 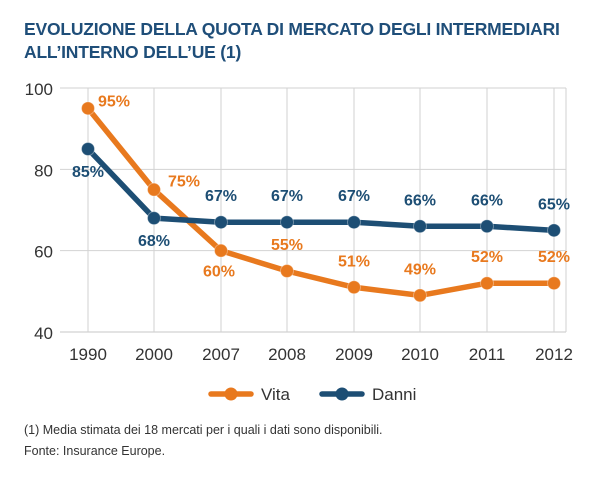 I want to click on legend-label-danni: Danni, so click(x=394, y=394).